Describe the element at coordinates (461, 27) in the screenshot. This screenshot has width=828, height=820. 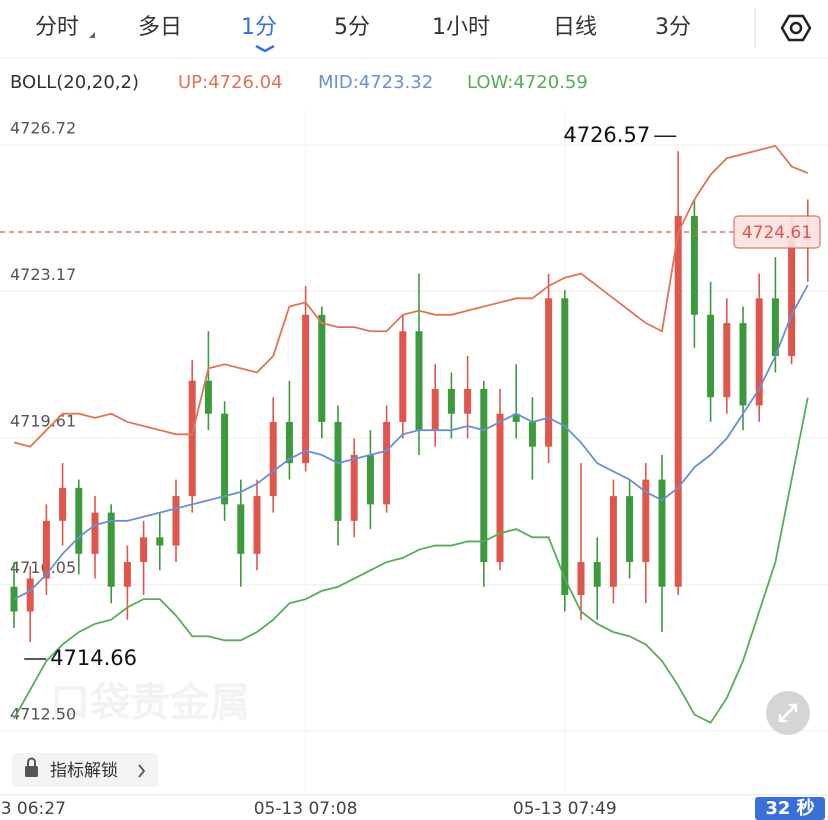
I see `tab: 1小时` at that location.